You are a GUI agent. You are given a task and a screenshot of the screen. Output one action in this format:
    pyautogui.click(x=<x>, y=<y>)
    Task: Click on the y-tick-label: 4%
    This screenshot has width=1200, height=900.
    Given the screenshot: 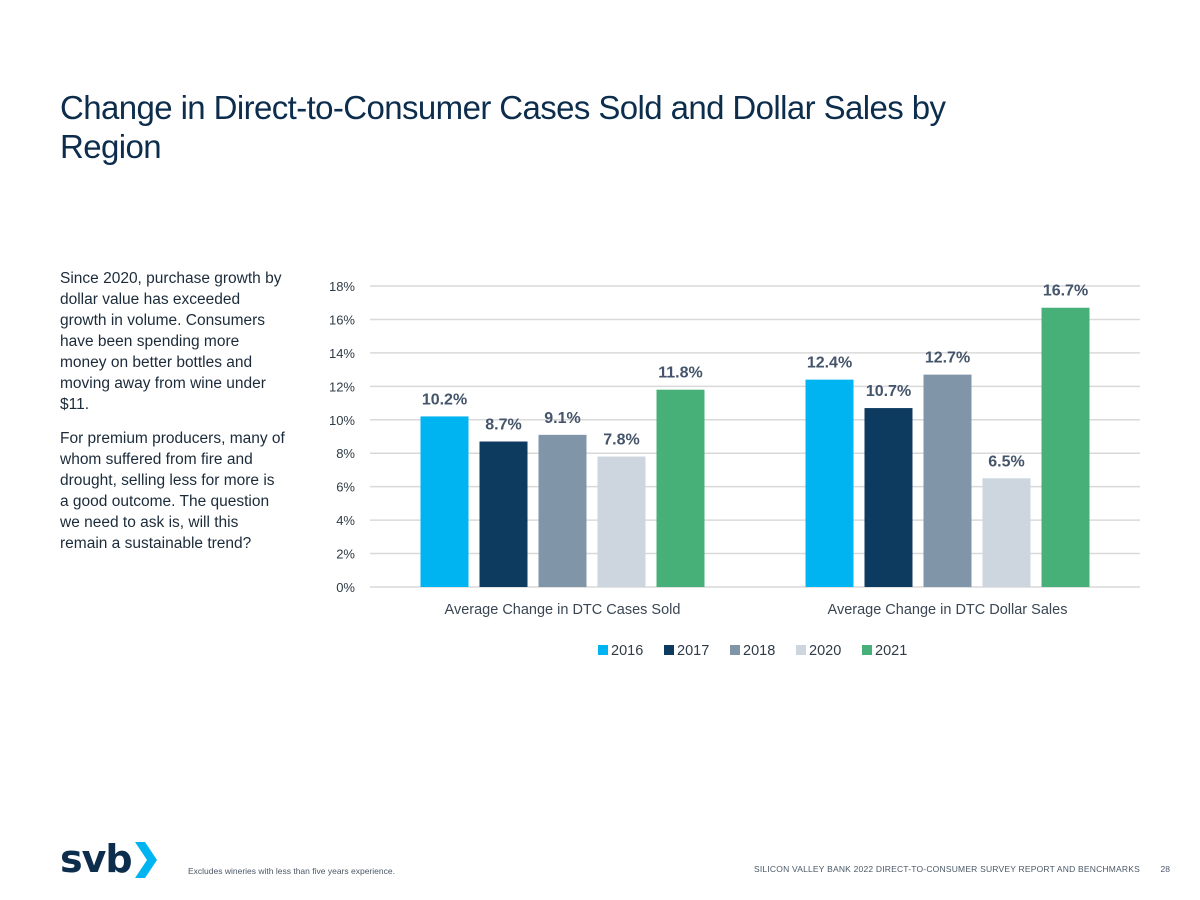 What is the action you would take?
    pyautogui.click(x=345, y=520)
    